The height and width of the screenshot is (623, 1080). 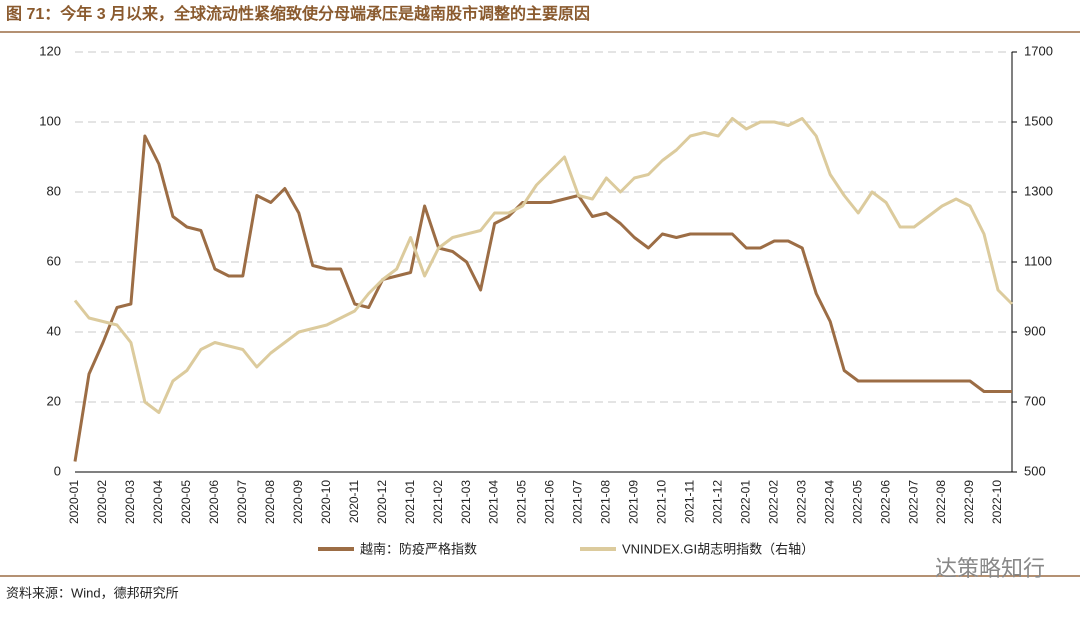 I want to click on x-tick-label: 2022-10, so click(x=997, y=502).